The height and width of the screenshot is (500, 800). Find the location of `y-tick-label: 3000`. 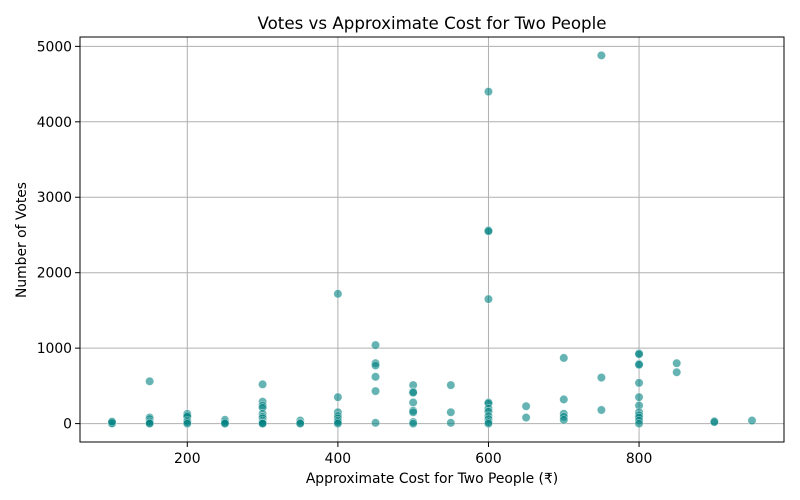

y-tick-label: 3000 is located at coordinates (54, 198).